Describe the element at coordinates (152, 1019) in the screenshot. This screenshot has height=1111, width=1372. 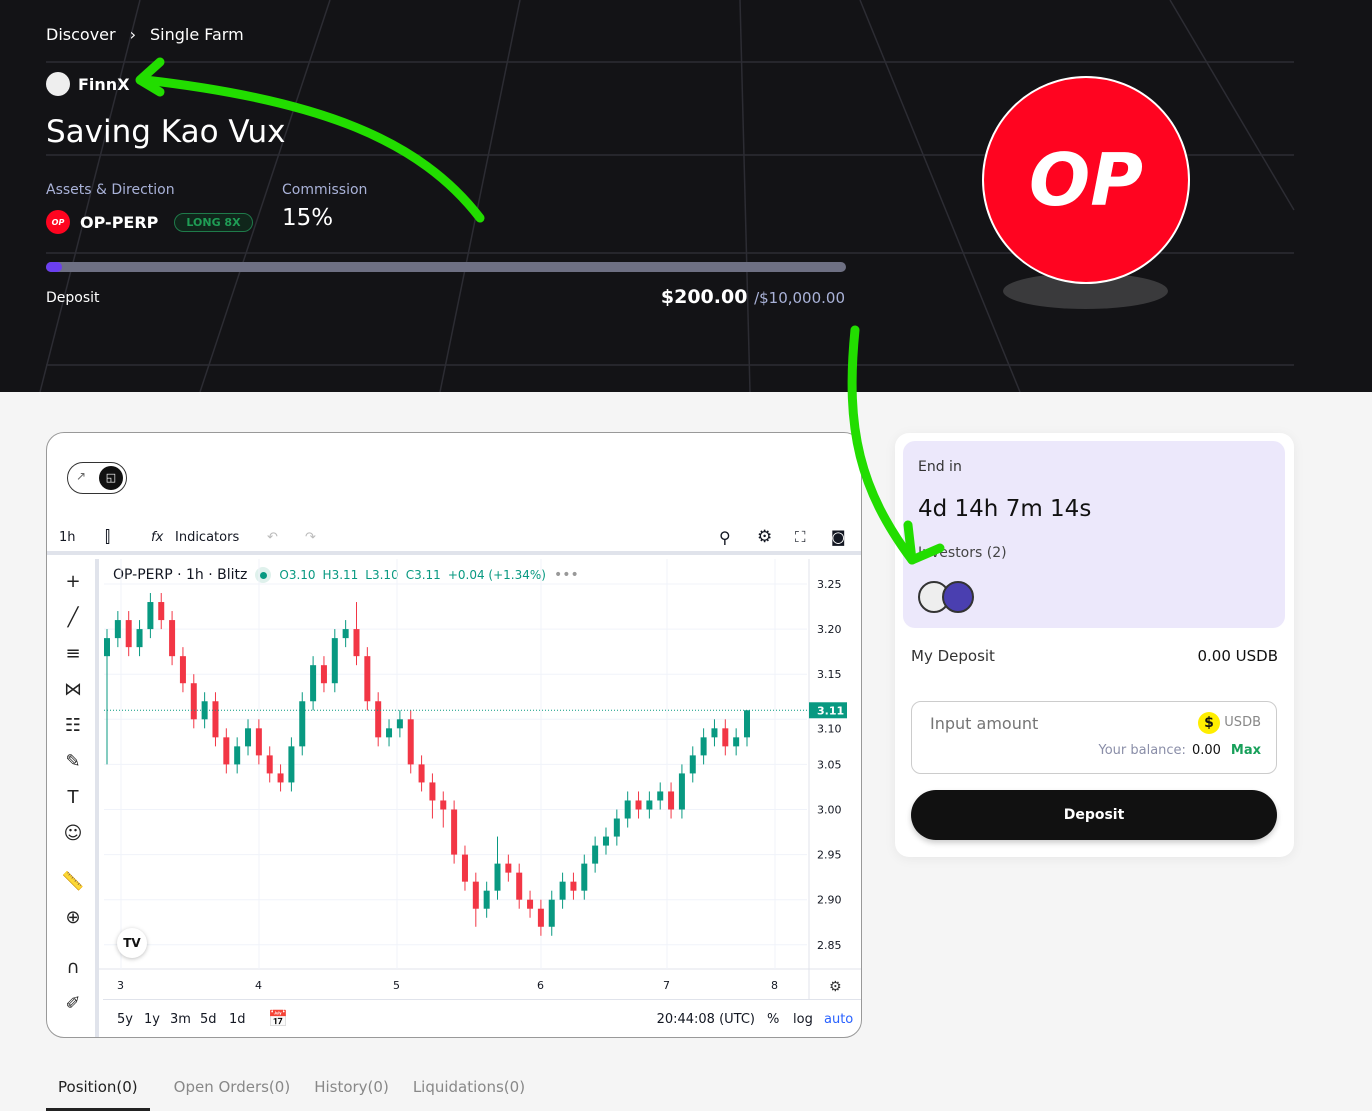
I see `range-1y: 1y` at that location.